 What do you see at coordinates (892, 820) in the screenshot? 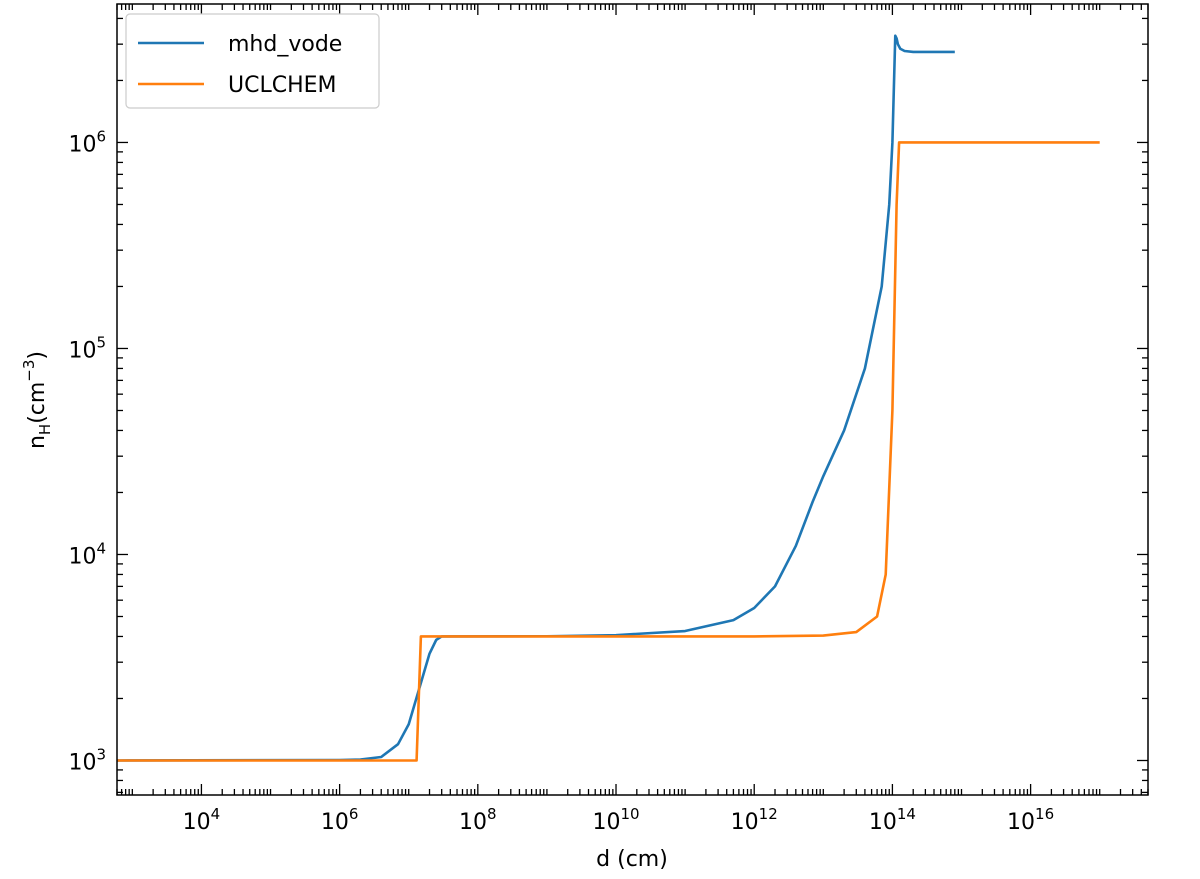
I see `x-tick-label: 10¹⁴` at bounding box center [892, 820].